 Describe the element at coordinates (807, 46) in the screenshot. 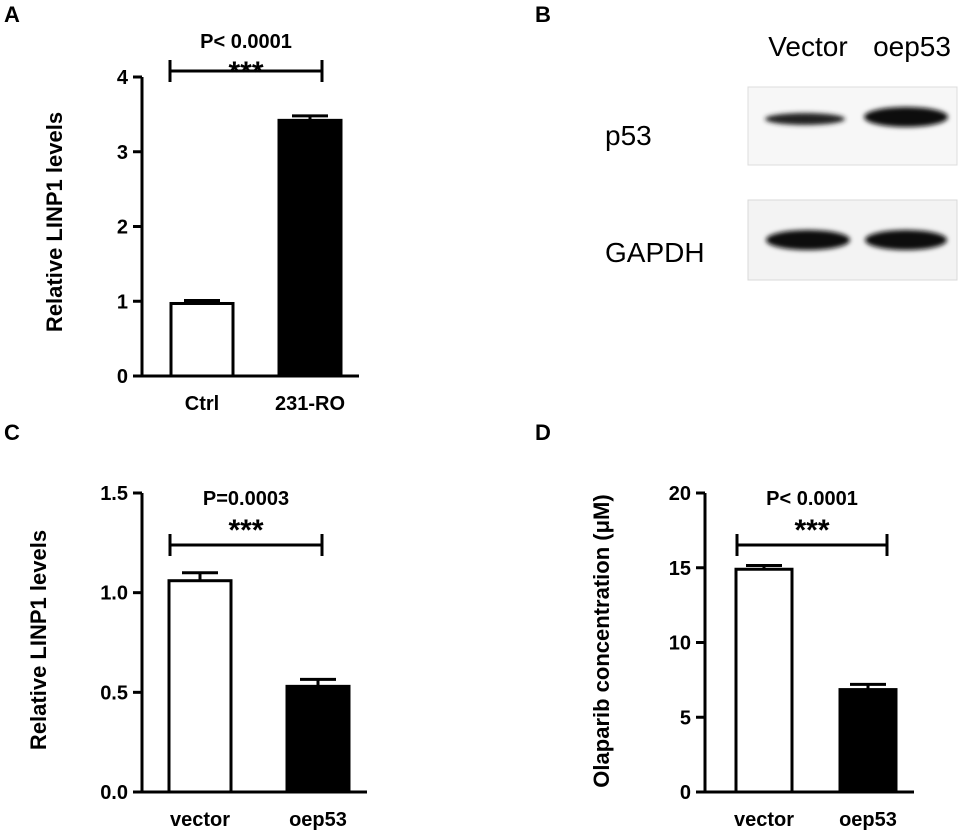

I see `wb-lane-label-vector: Vector` at that location.